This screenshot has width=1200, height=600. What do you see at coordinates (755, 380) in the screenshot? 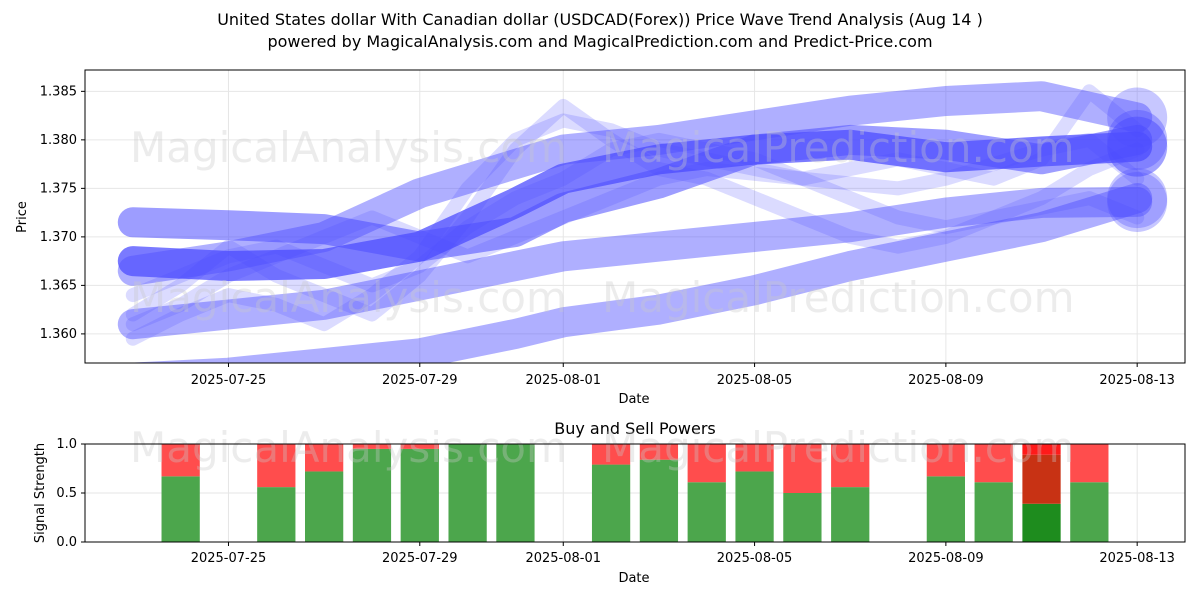
I see `price-xtick-label: 2025-08-05` at bounding box center [755, 380].